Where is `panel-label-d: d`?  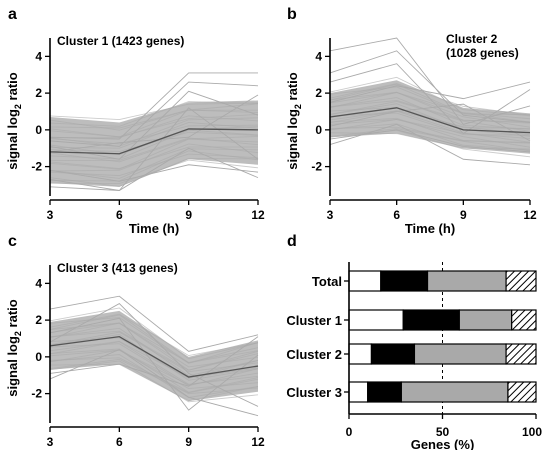
panel-label-d: d is located at coordinates (292, 241).